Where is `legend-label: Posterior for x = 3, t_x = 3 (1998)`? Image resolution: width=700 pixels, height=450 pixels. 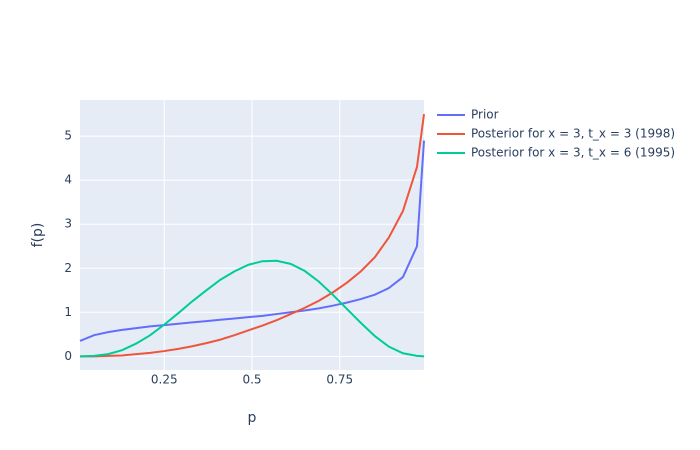
legend-label: Posterior for x = 3, t_x = 3 (1998) is located at coordinates (573, 134).